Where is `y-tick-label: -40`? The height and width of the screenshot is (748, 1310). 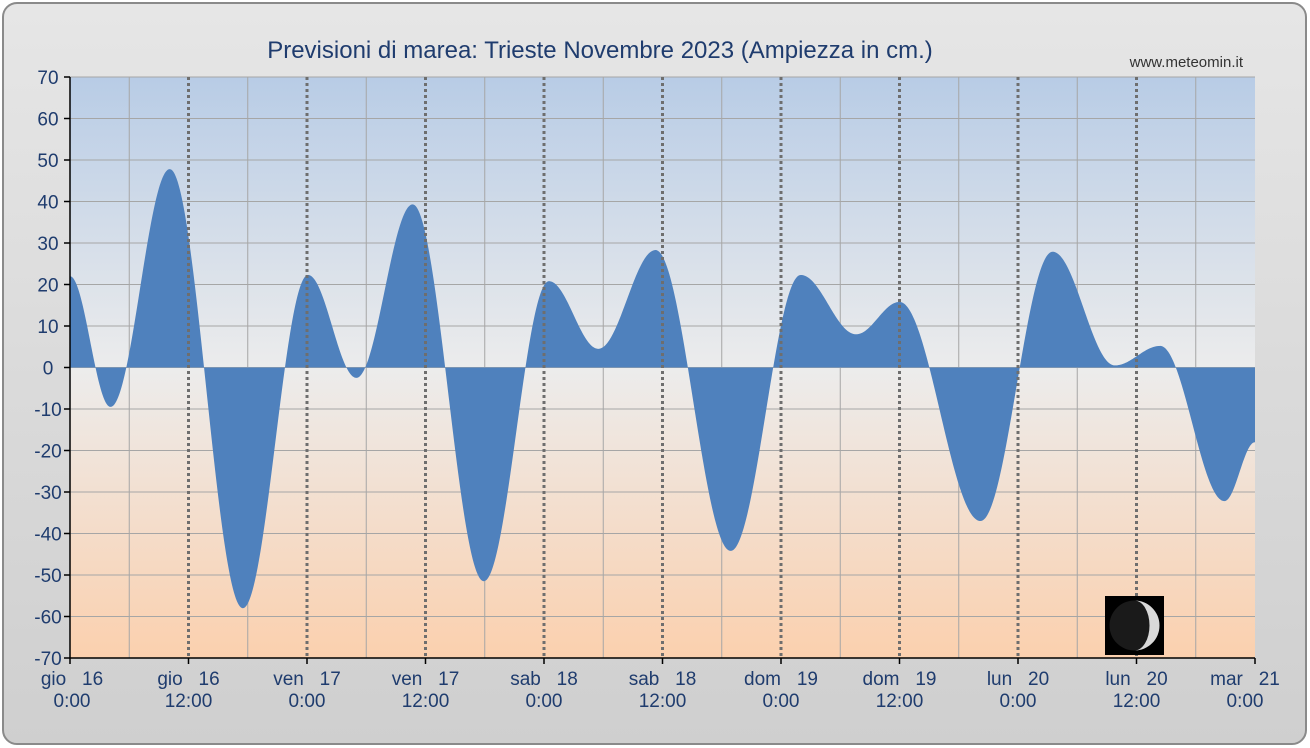
y-tick-label: -40 is located at coordinates (47, 535).